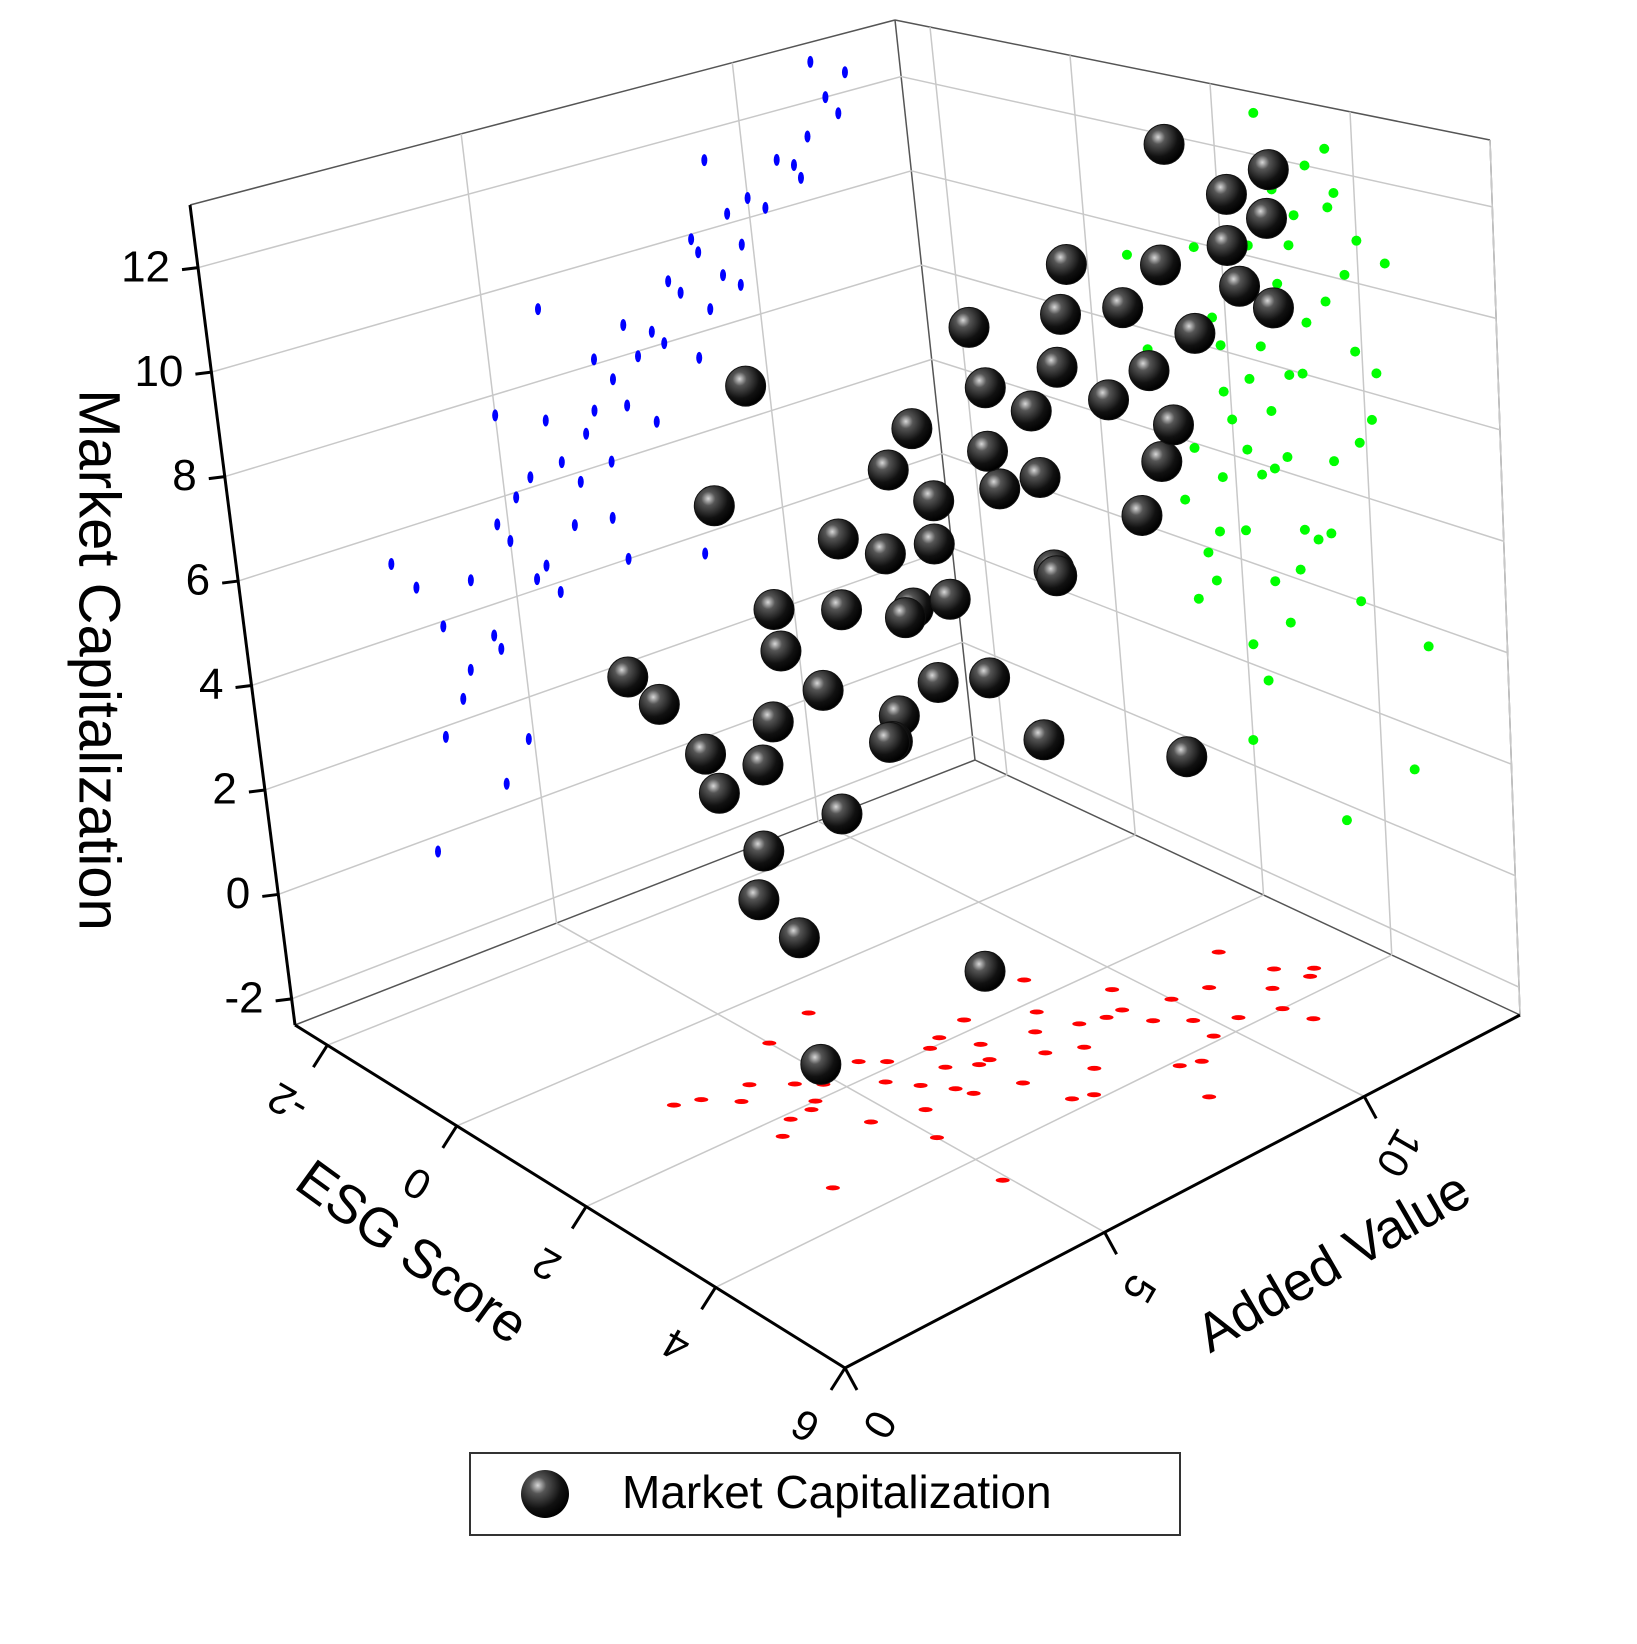 The height and width of the screenshot is (1644, 1637). I want to click on z-tick-label: 8, so click(184, 475).